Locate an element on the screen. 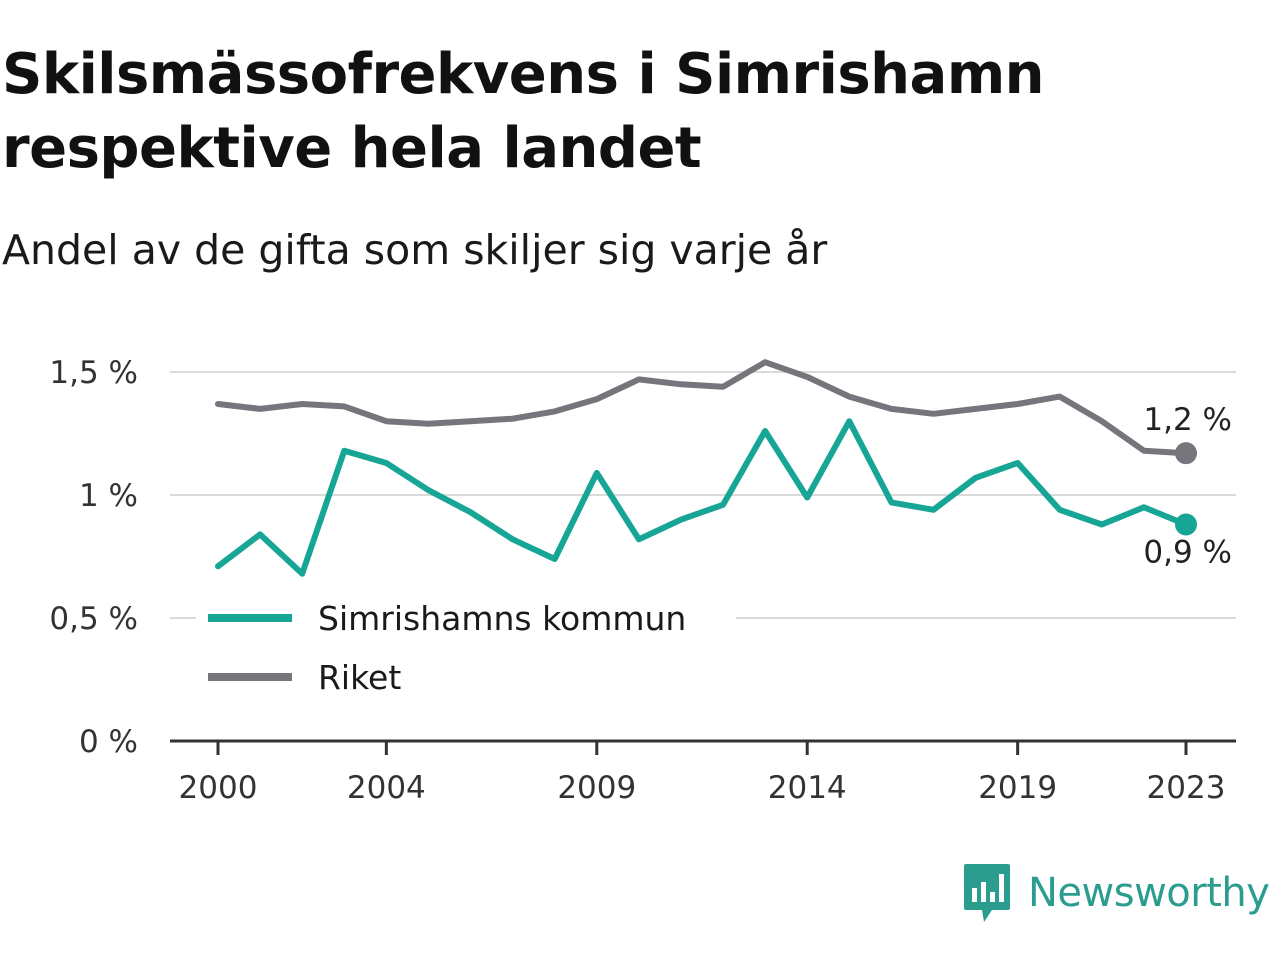 Image resolution: width=1280 pixels, height=960 pixels. legend-label: Simrishamns kommun is located at coordinates (502, 618).